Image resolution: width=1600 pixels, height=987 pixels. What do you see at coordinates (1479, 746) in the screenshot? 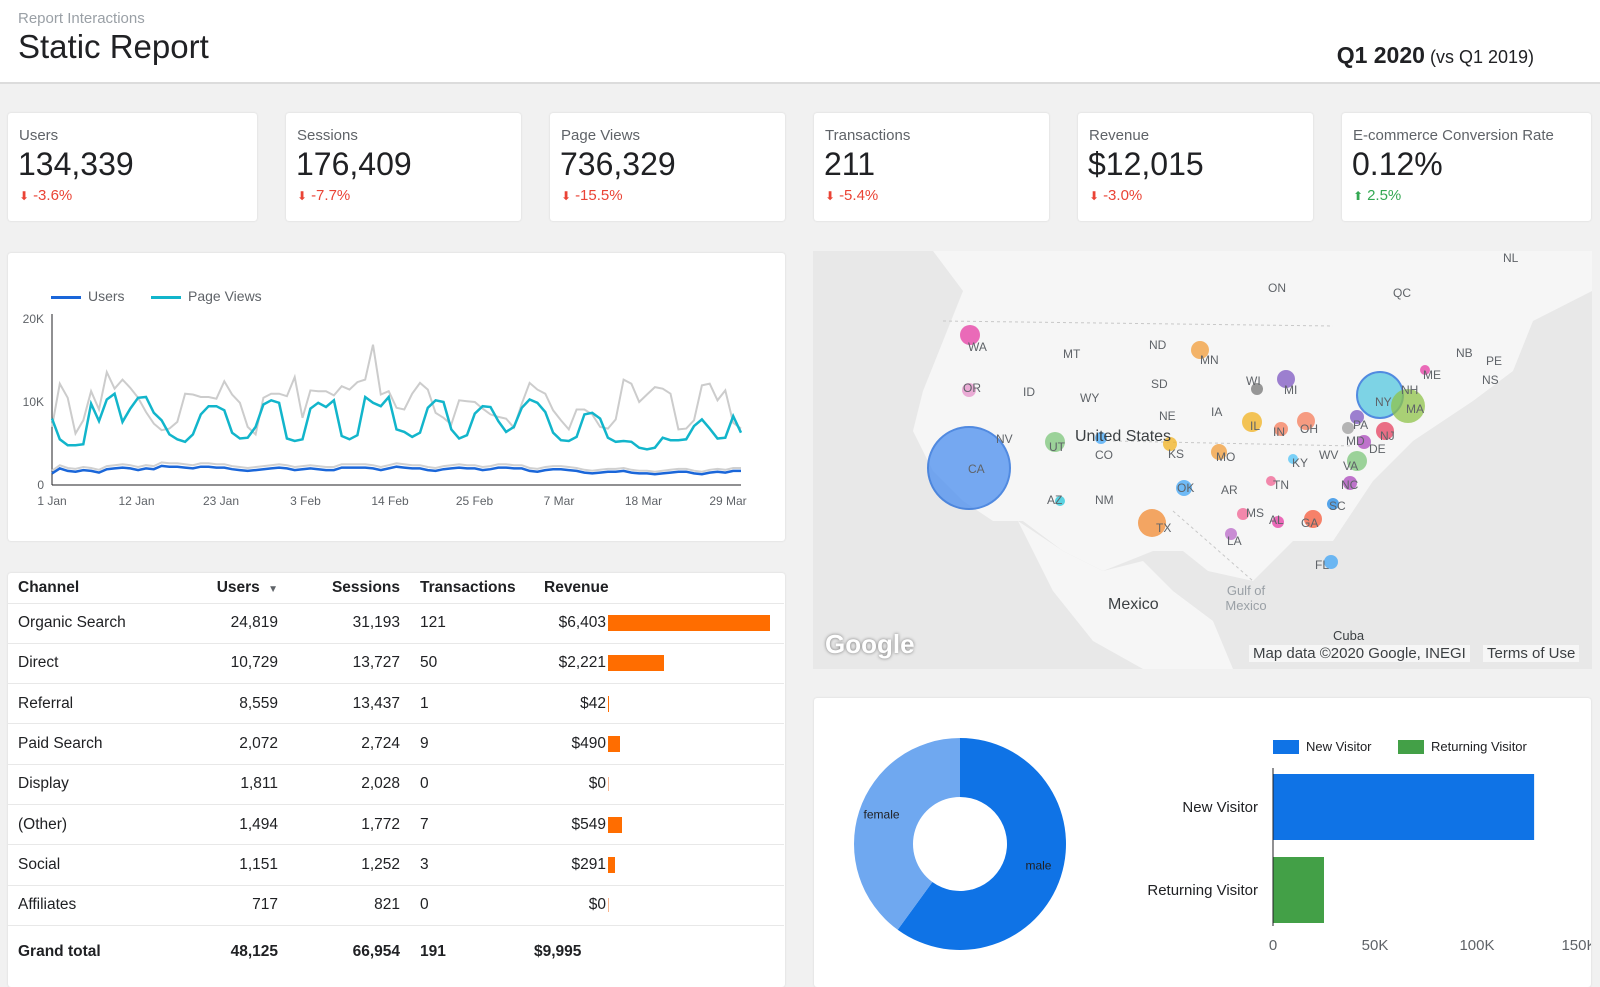
I see `legend-label-returning-visitor: Returning Visitor` at bounding box center [1479, 746].